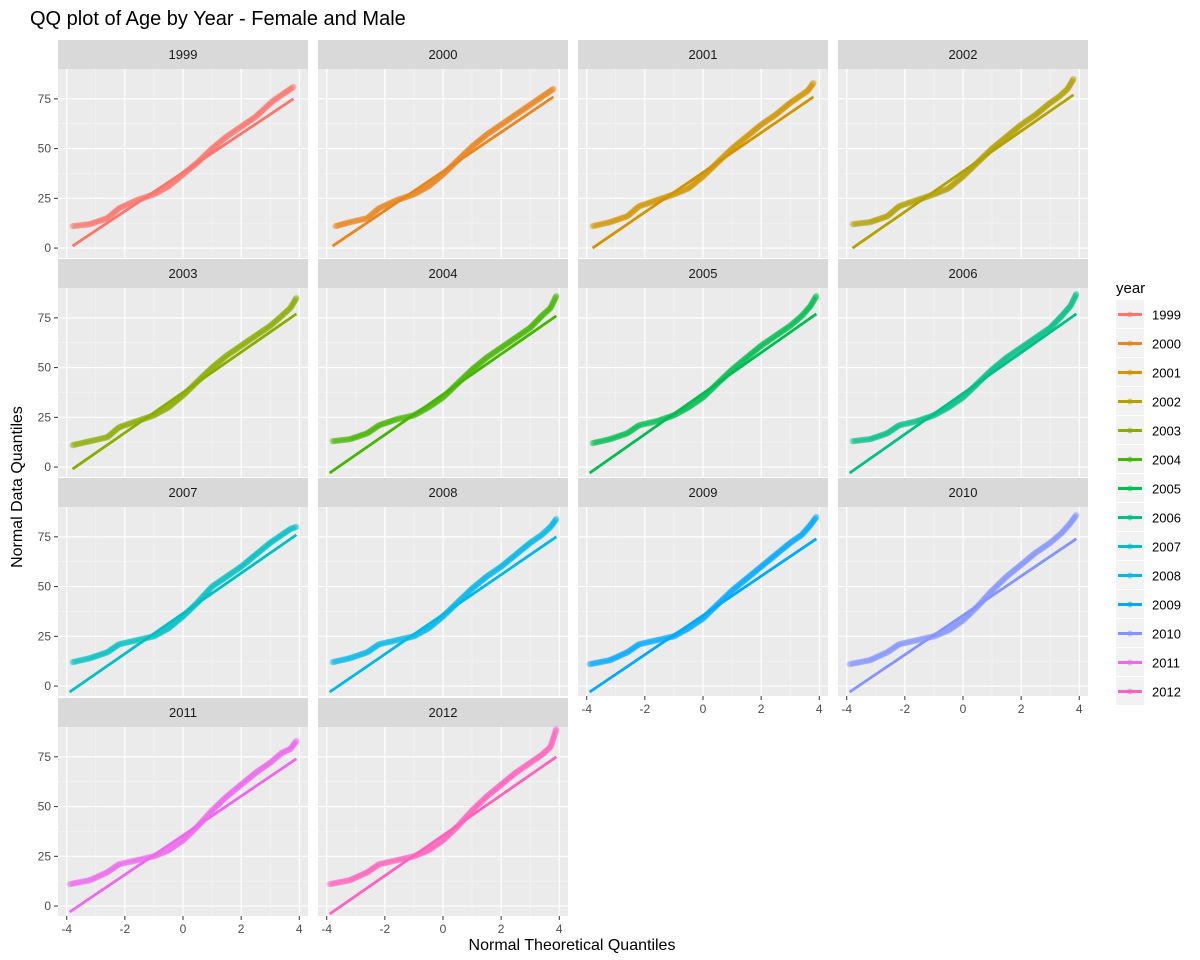 The width and height of the screenshot is (1200, 960). I want to click on legend-label: 2003, so click(1166, 431).